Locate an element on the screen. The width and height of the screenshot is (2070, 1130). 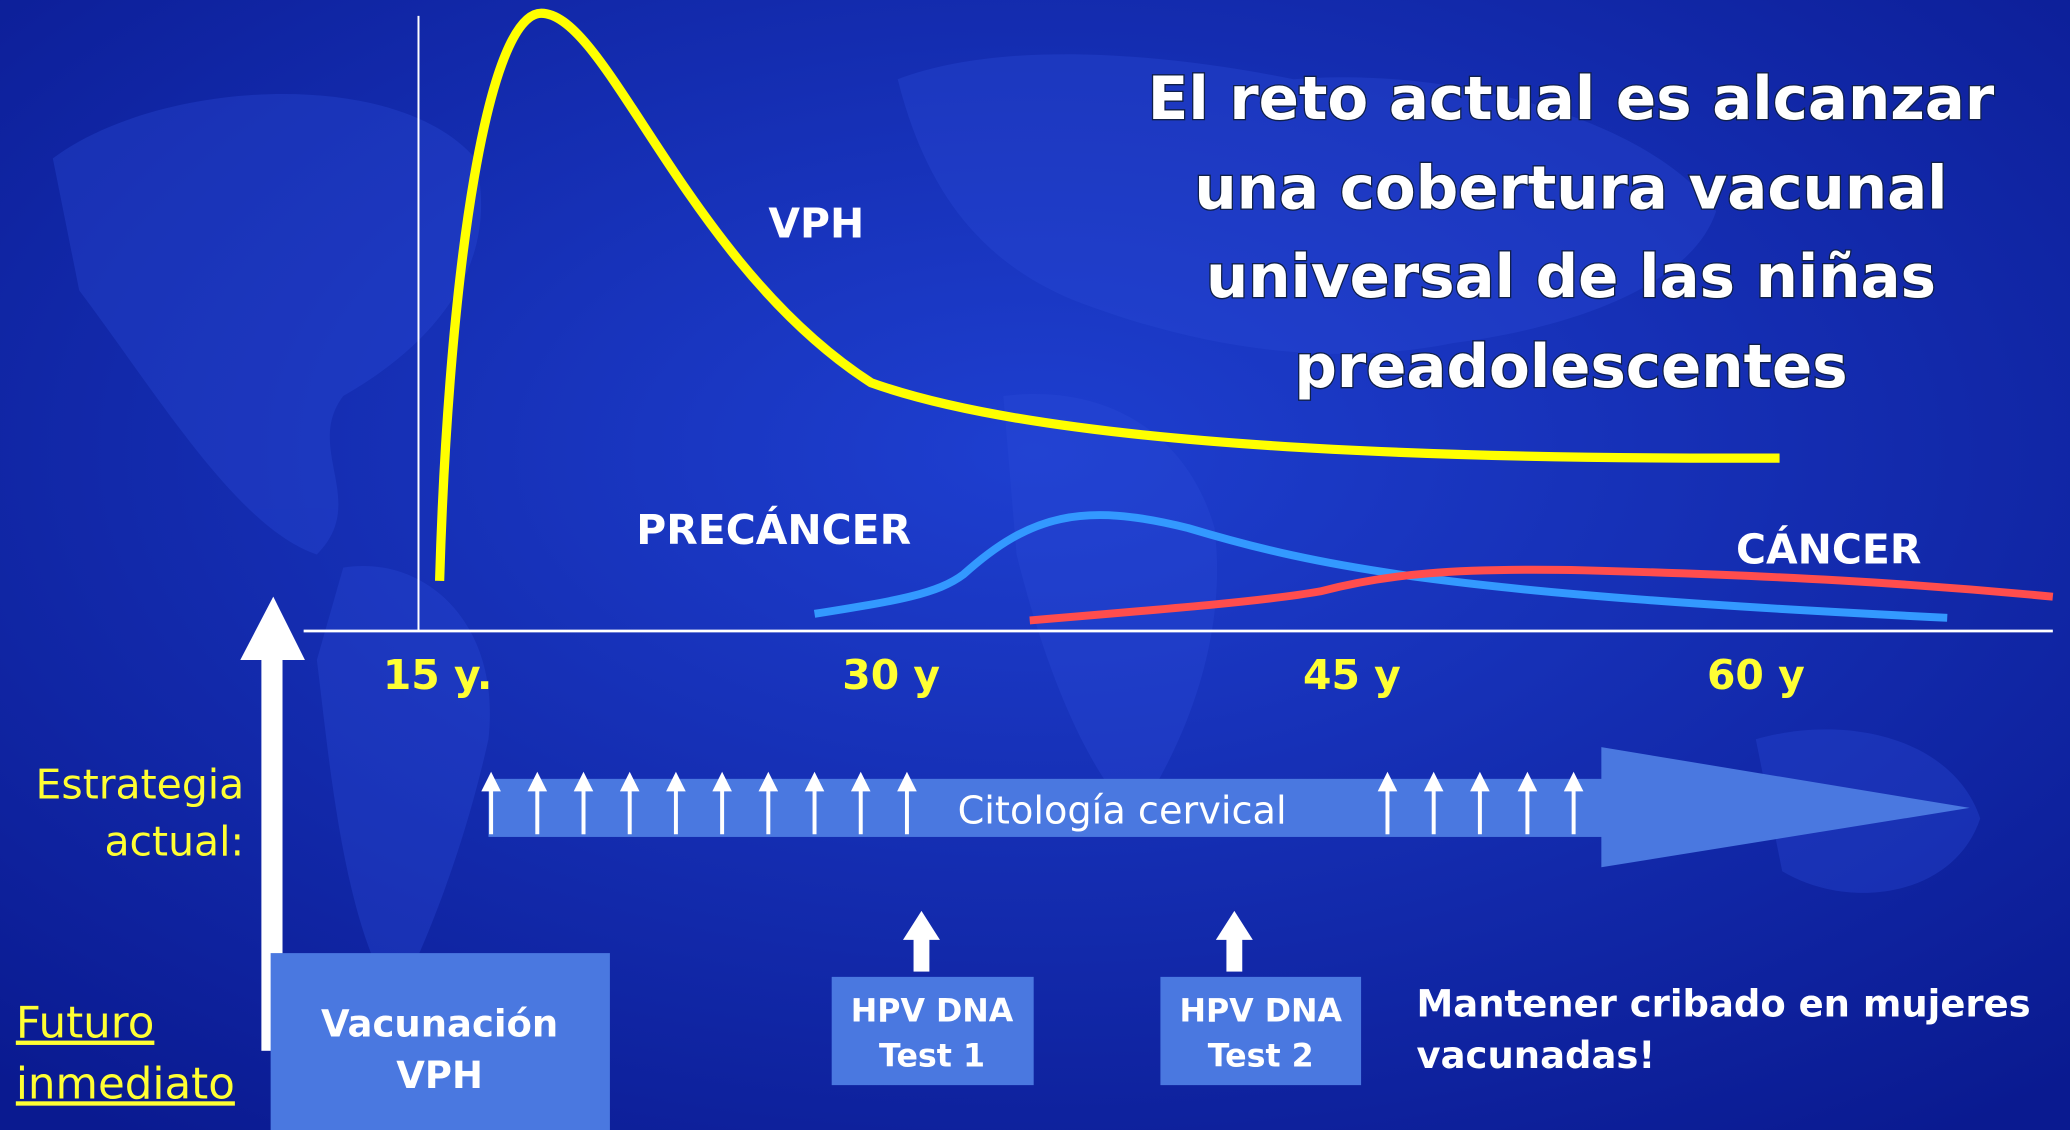
future-label: inmediato is located at coordinates (125, 1084).